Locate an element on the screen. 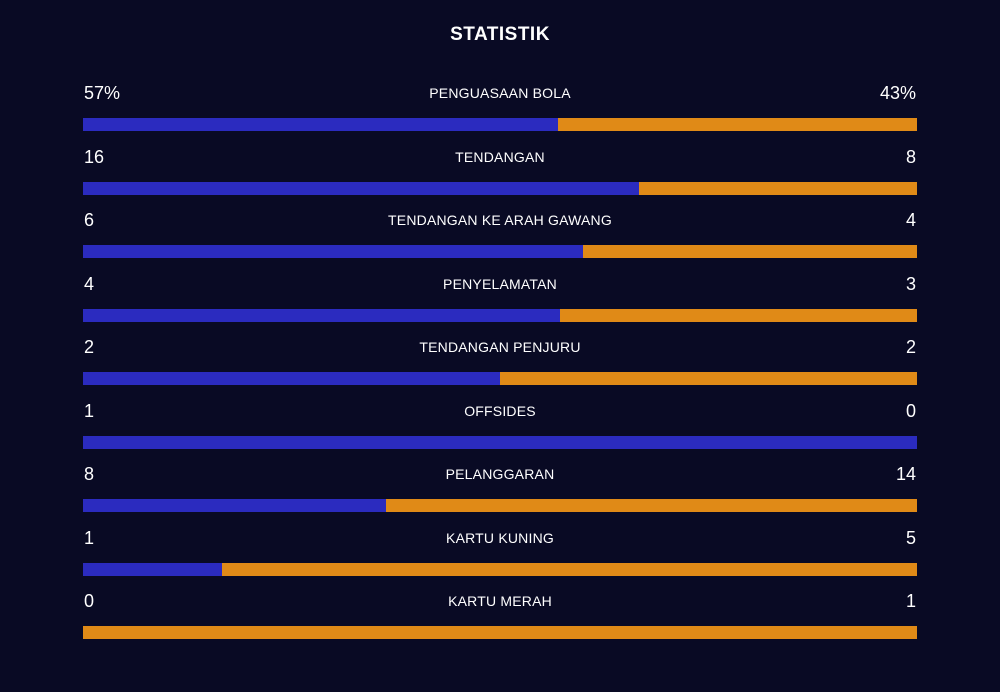 The width and height of the screenshot is (1000, 692). stat-header: 16 TENDANGAN 8 is located at coordinates (500, 157).